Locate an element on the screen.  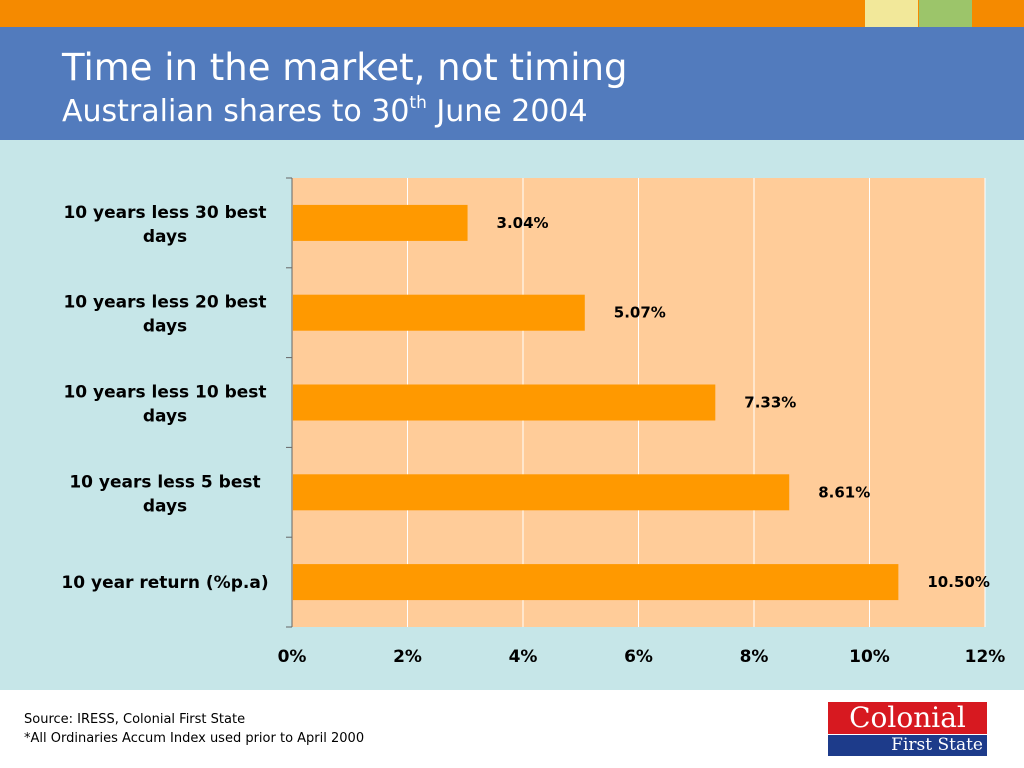
subtitle-end: June 2004 is located at coordinates (507, 111).